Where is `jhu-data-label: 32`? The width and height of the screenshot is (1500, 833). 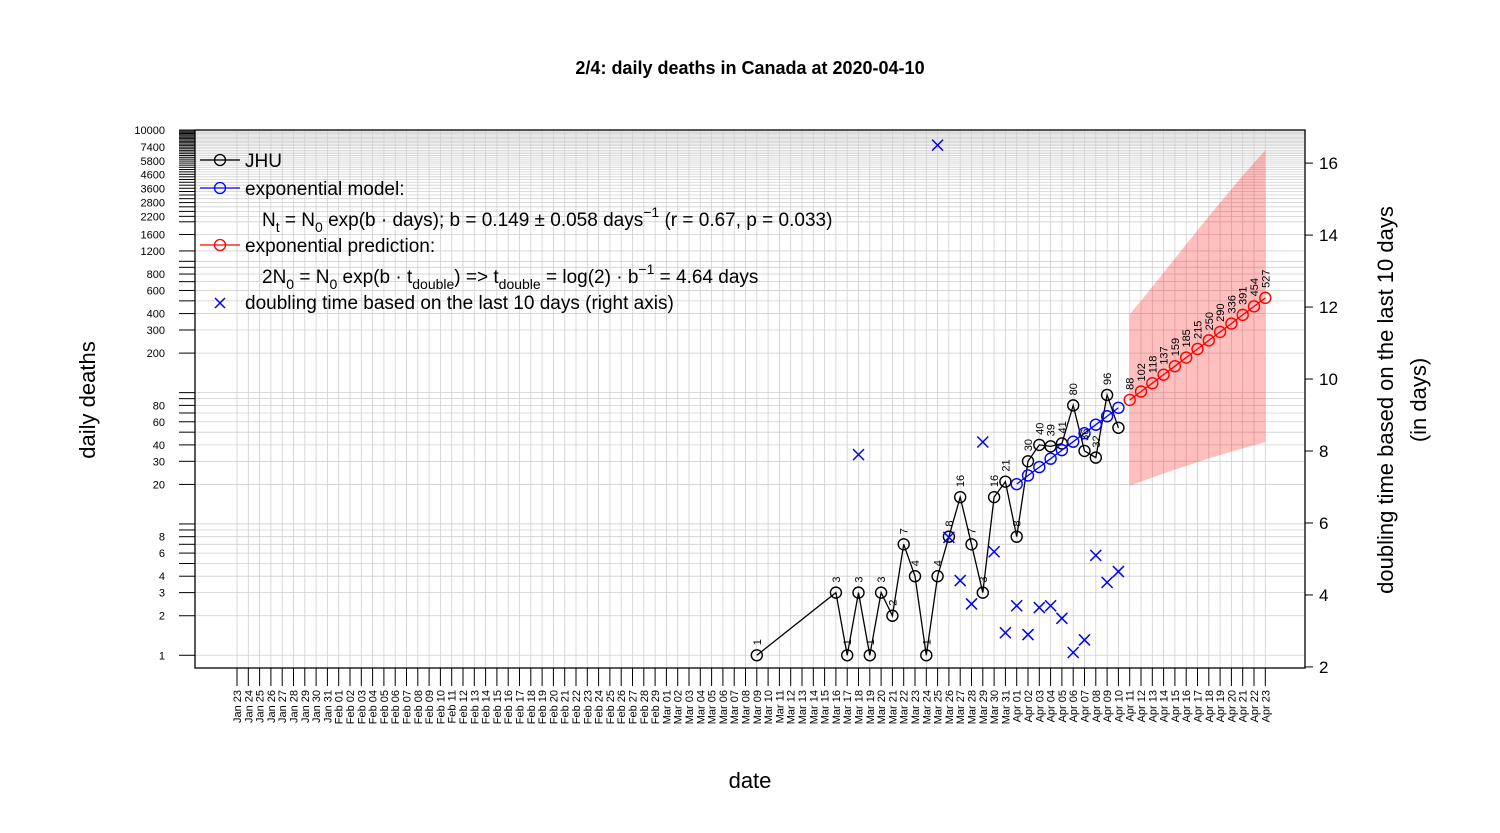 jhu-data-label: 32 is located at coordinates (1097, 441).